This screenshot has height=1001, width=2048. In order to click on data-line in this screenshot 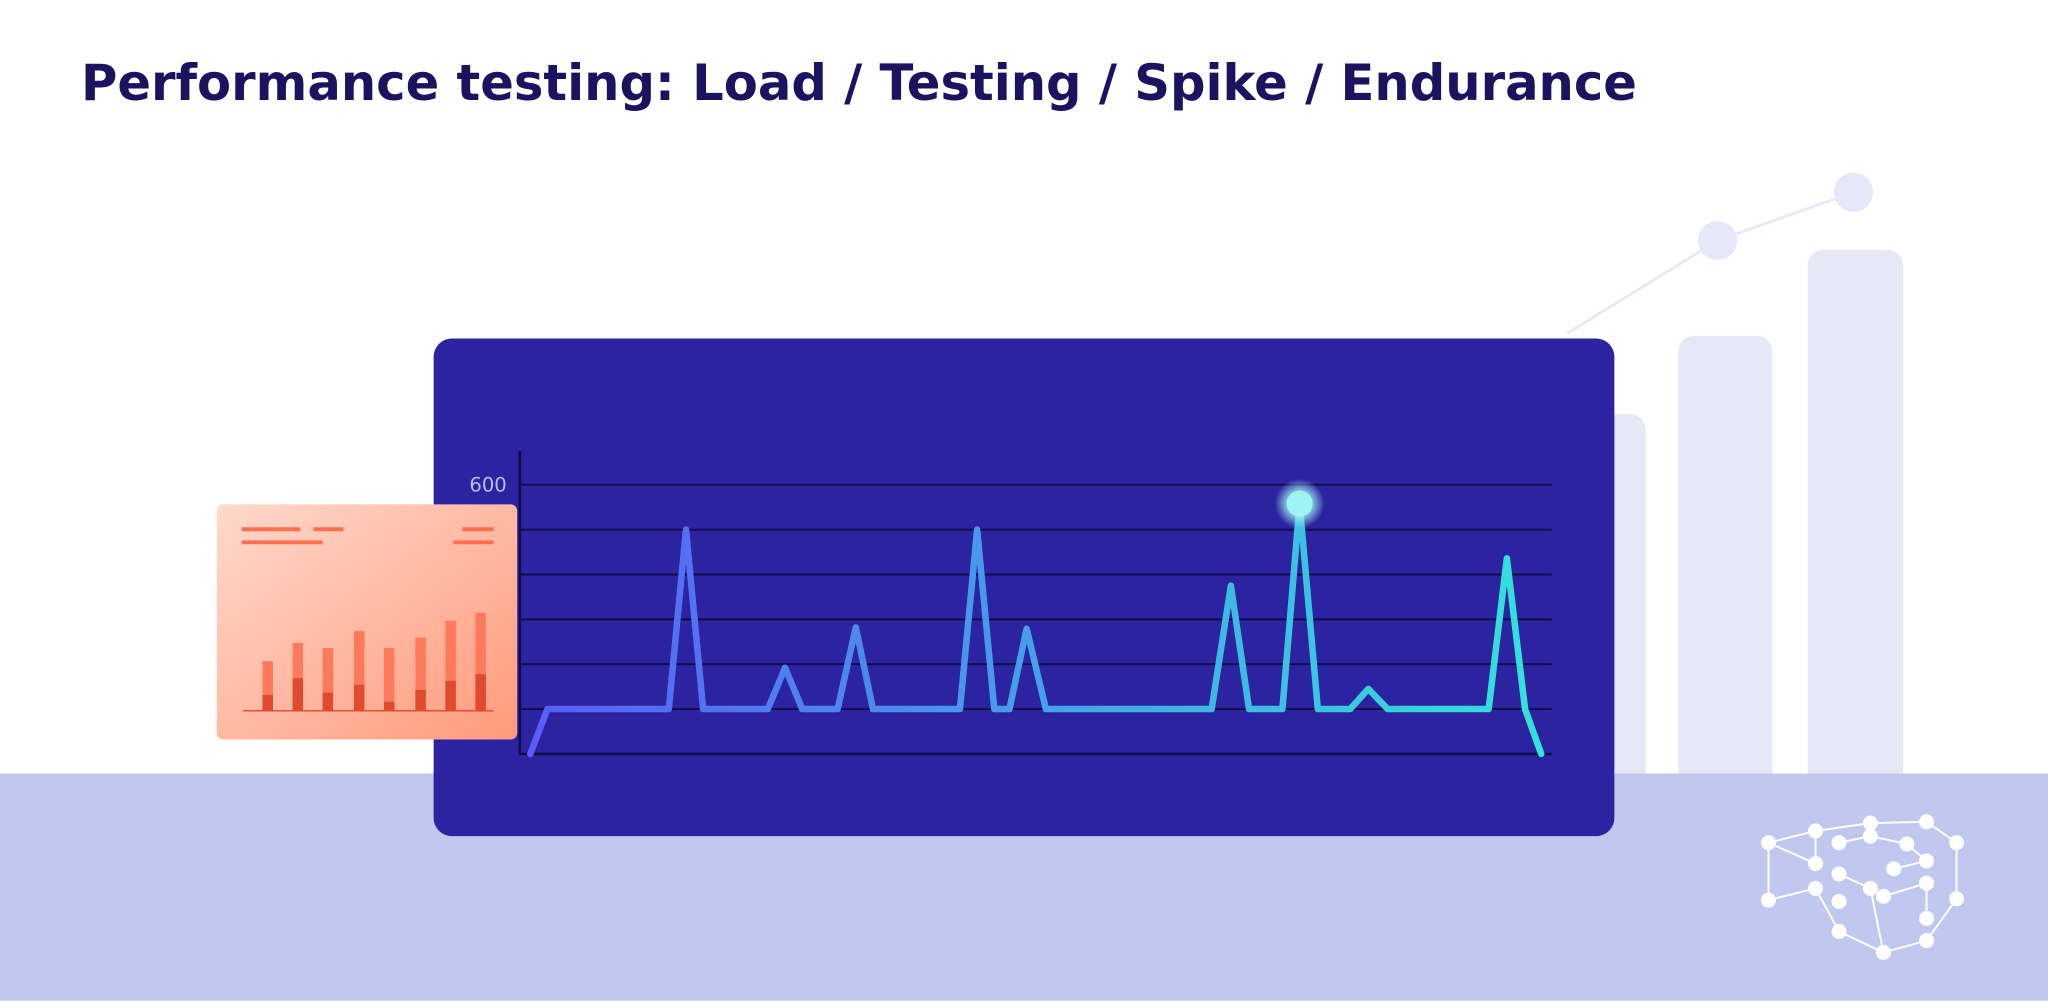, I will do `click(1036, 629)`.